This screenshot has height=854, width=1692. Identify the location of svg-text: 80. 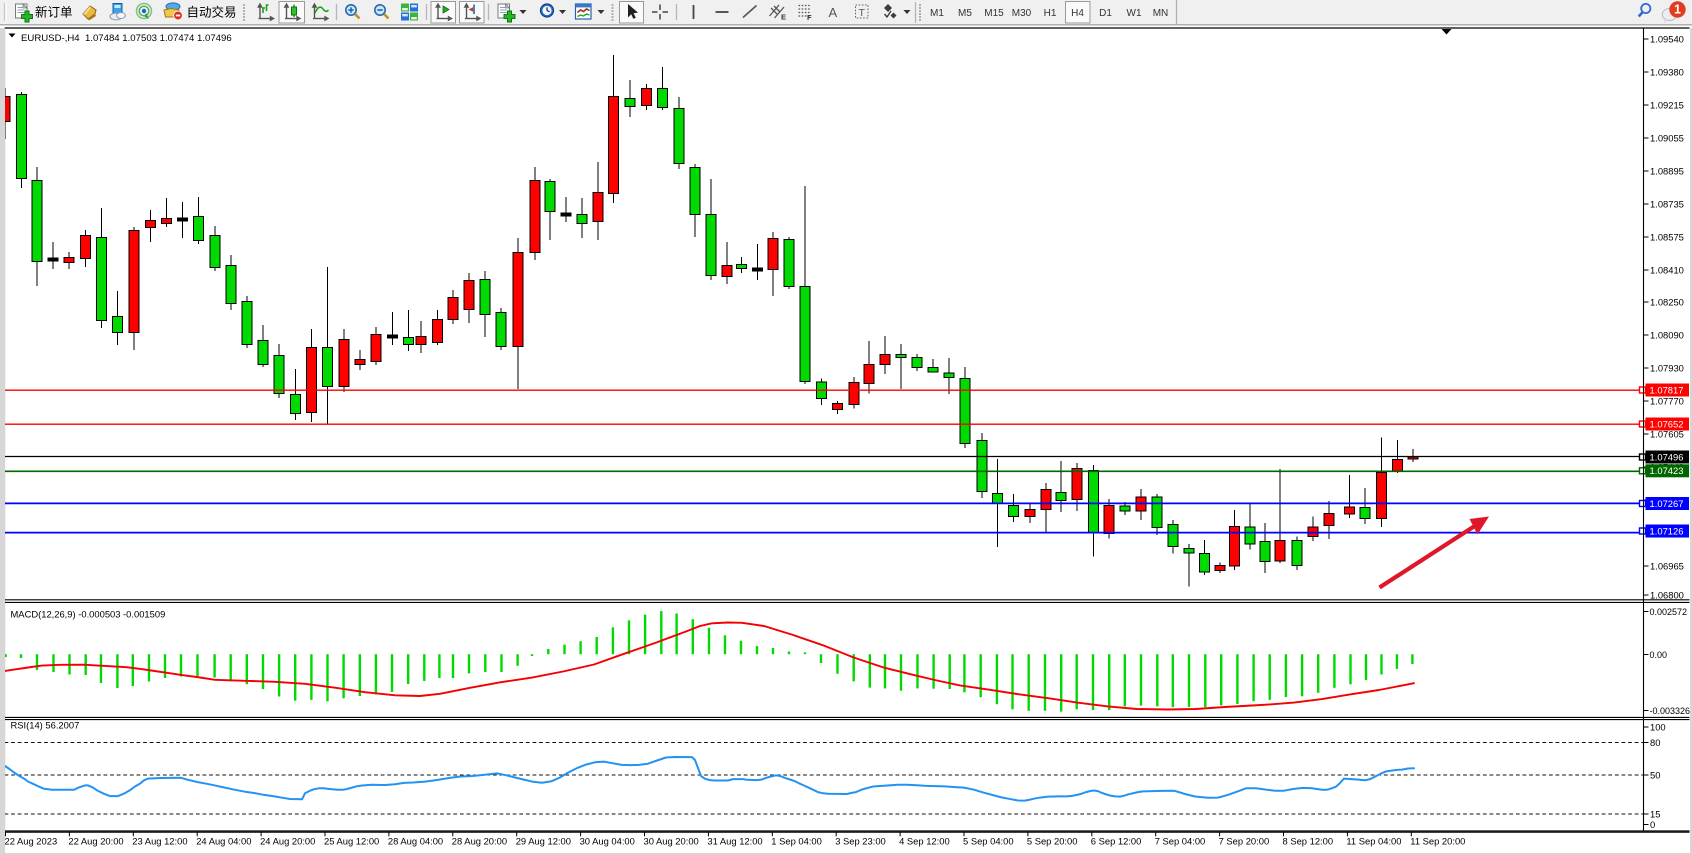
(1655, 742).